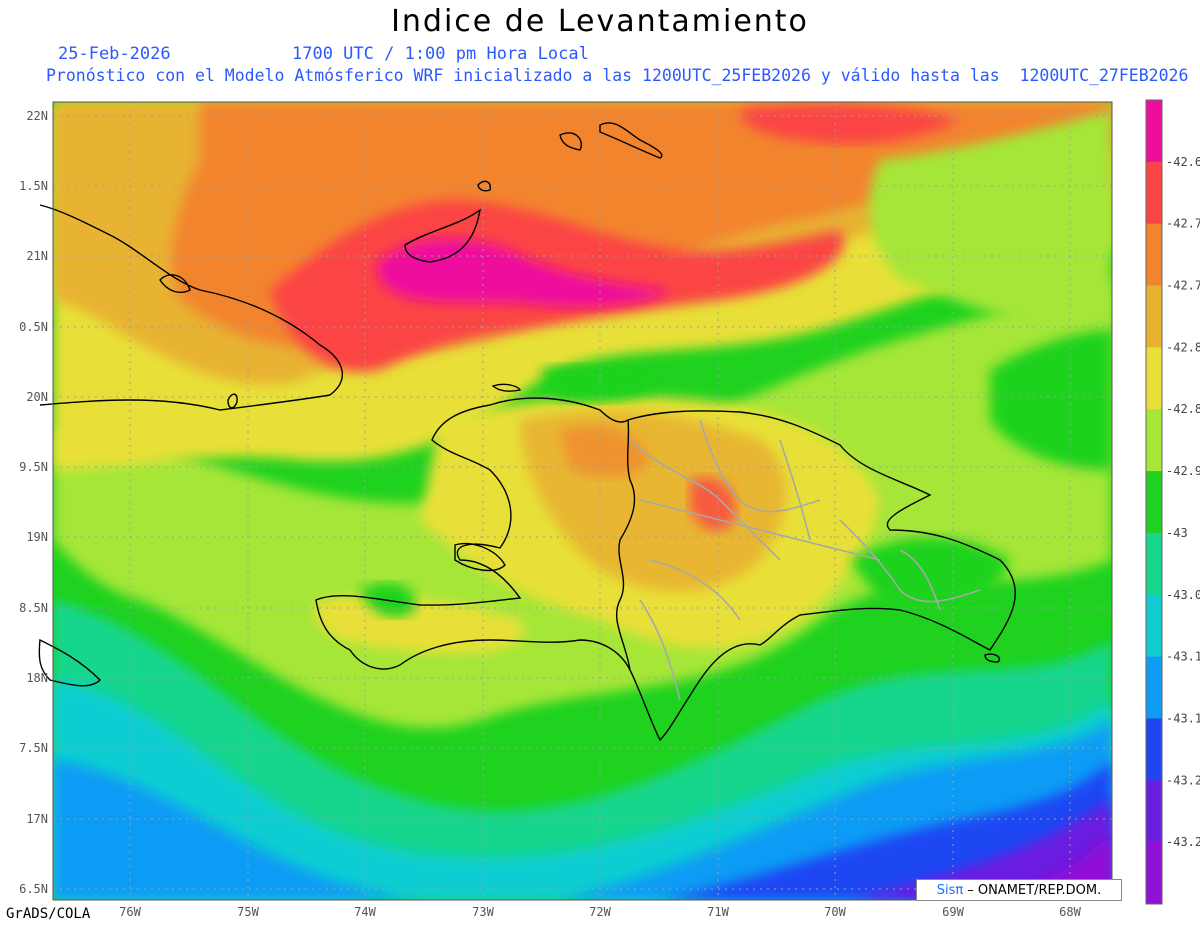 The height and width of the screenshot is (927, 1200). What do you see at coordinates (506, 387) in the screenshot?
I see `tortuga-island` at bounding box center [506, 387].